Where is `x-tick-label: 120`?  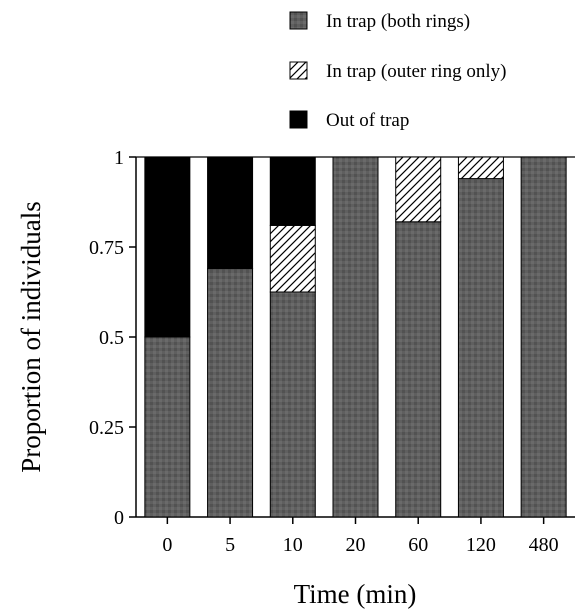 x-tick-label: 120 is located at coordinates (481, 545).